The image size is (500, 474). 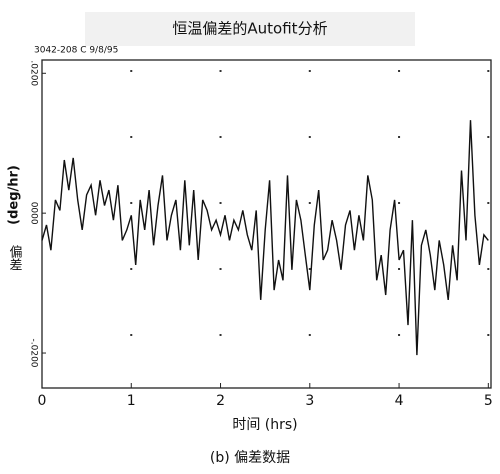 I want to click on title-band, so click(x=250, y=29).